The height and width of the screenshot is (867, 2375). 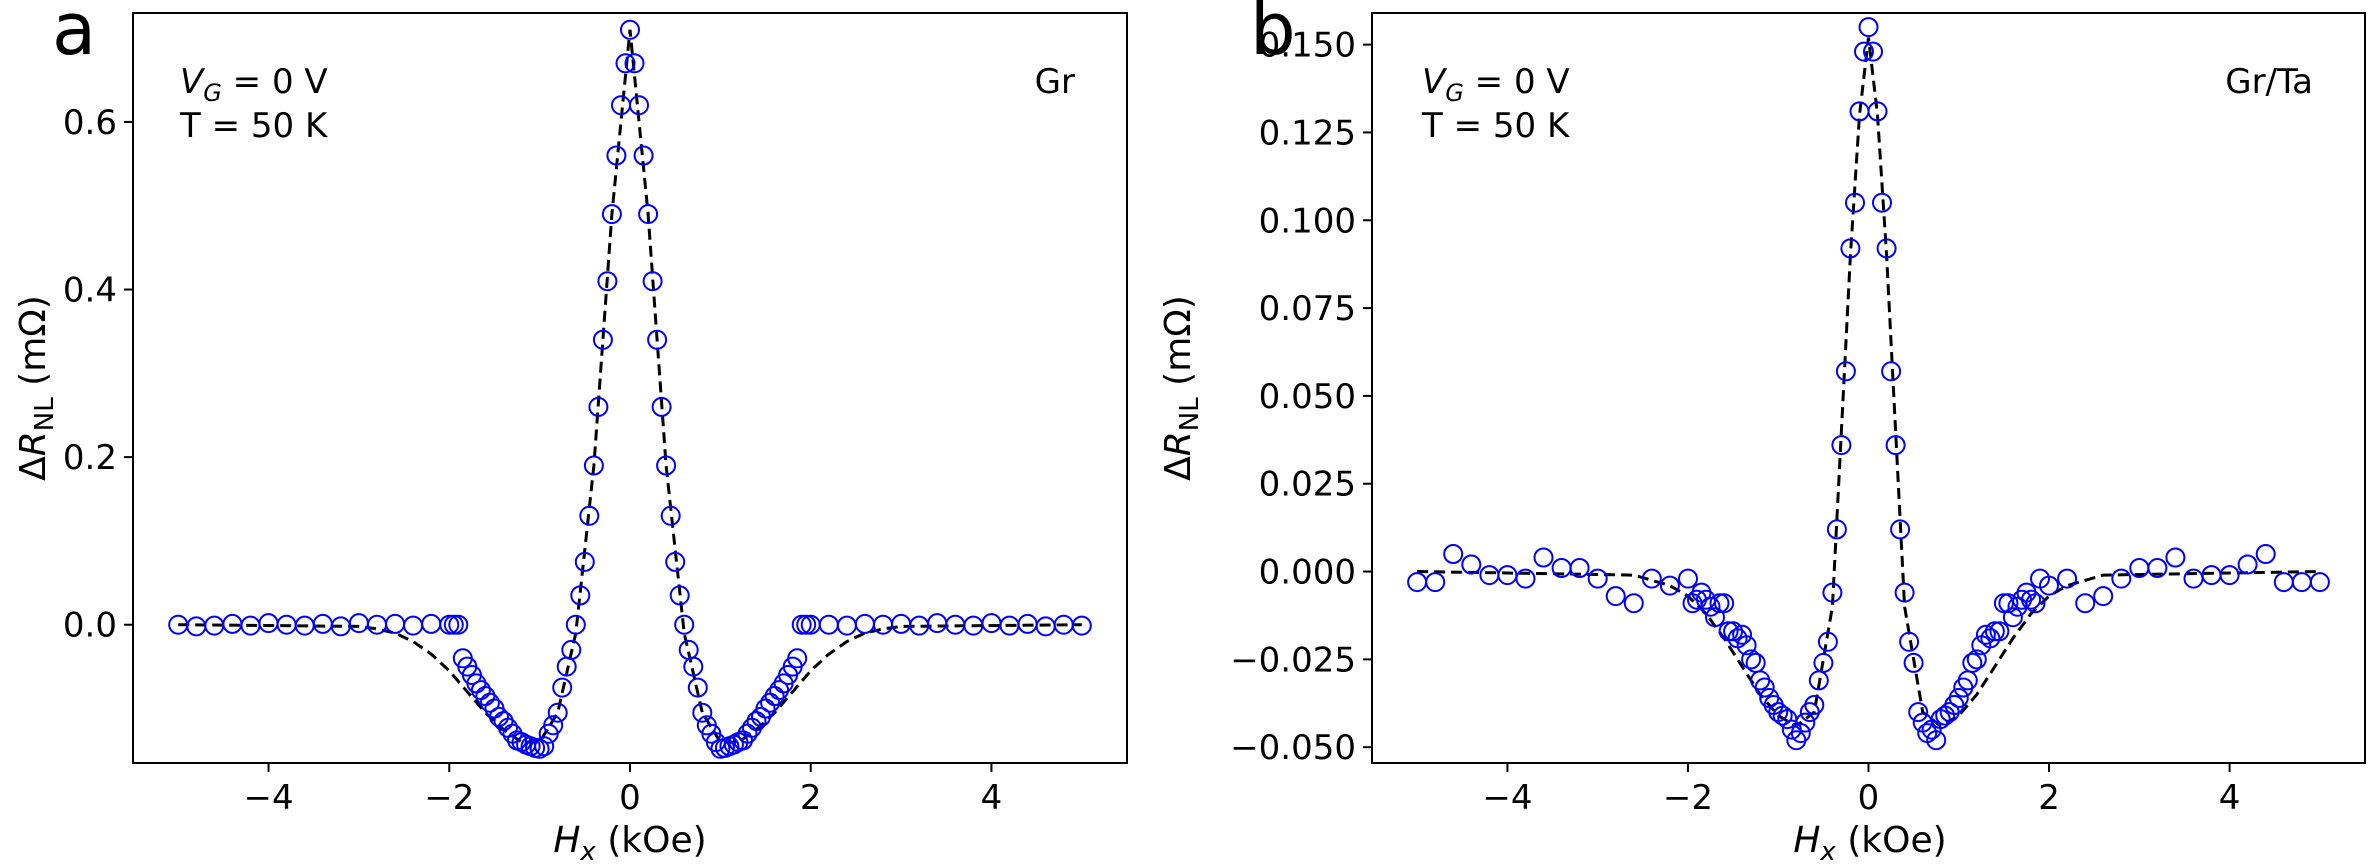 I want to click on panel-b-ytick-label: 0.150, so click(x=1307, y=46).